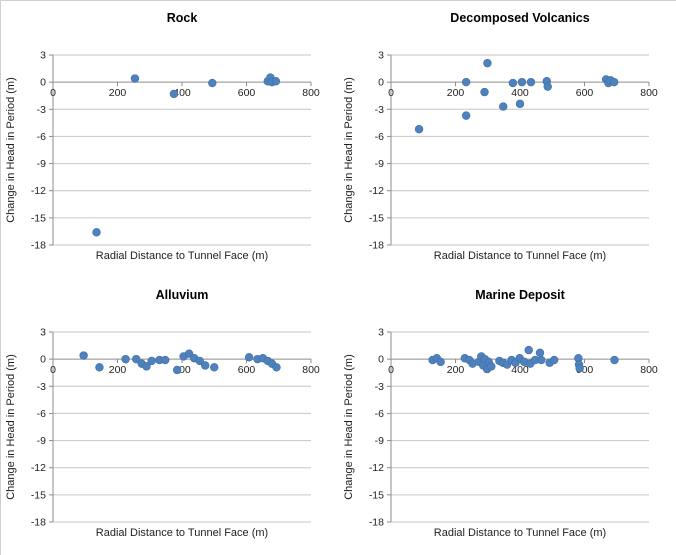 Image resolution: width=676 pixels, height=555 pixels. Describe the element at coordinates (519, 18) in the screenshot. I see `chart-title: Decomposed Volcanics` at that location.